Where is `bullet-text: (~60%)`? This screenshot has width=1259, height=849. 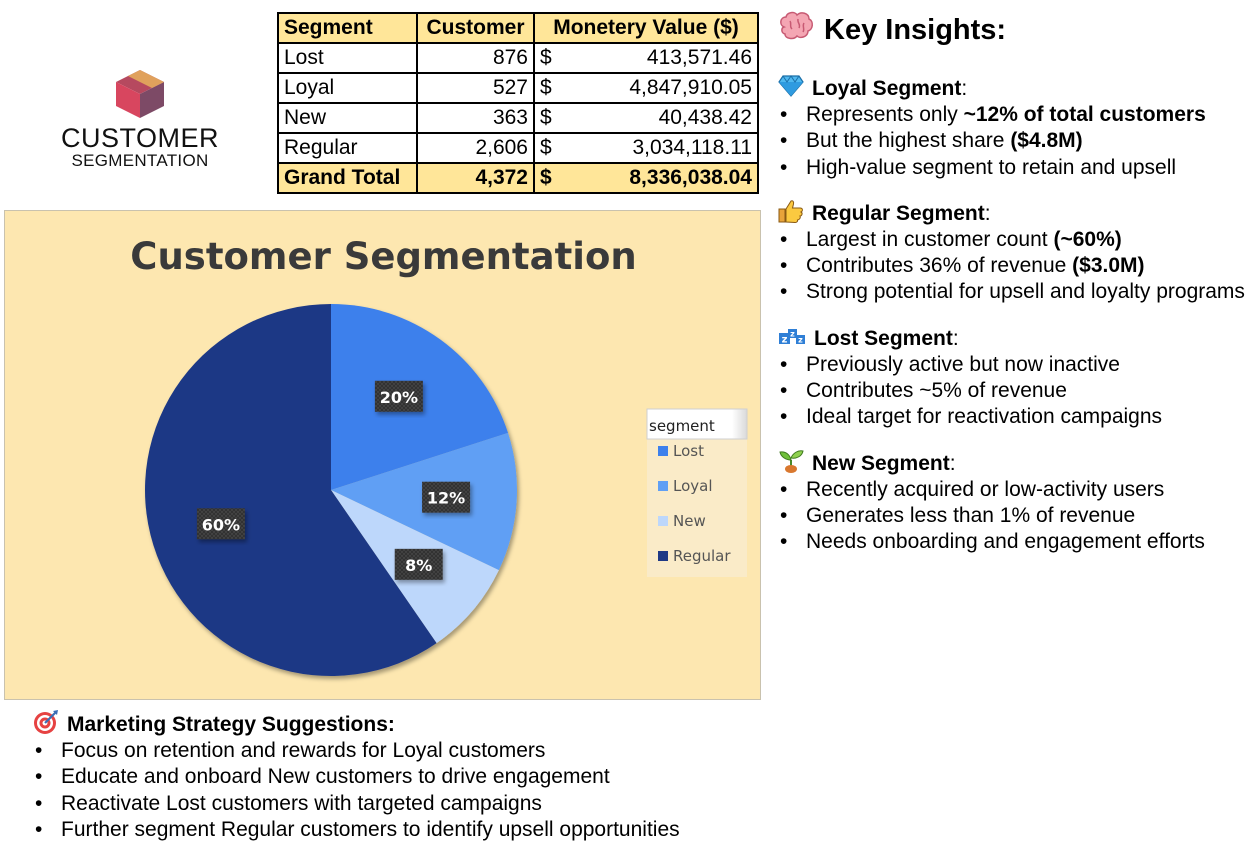
bullet-text: (~60%) is located at coordinates (1087, 239).